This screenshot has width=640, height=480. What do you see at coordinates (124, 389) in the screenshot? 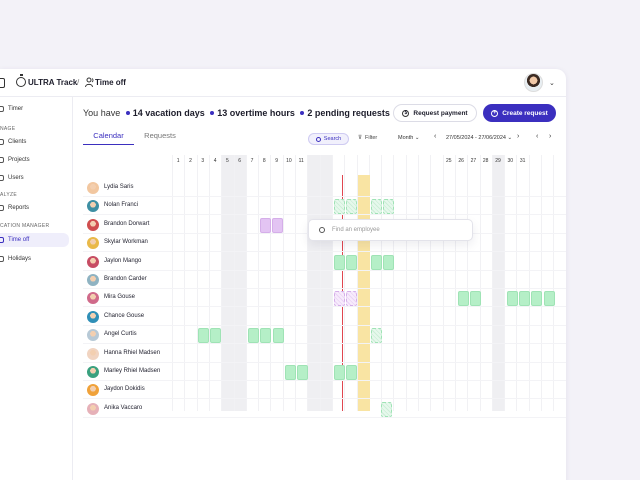
I see `employee-name: Jaydon Dokidis` at bounding box center [124, 389].